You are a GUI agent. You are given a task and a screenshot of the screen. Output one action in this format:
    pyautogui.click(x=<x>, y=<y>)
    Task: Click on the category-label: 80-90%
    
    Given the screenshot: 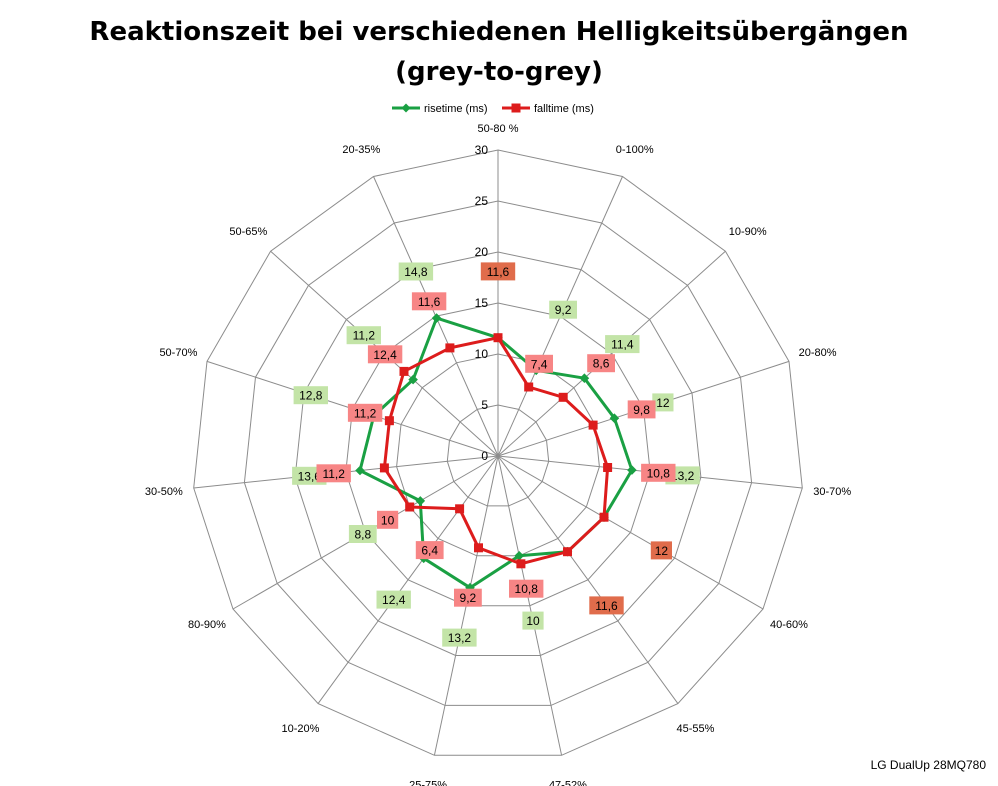 What is the action you would take?
    pyautogui.click(x=207, y=625)
    